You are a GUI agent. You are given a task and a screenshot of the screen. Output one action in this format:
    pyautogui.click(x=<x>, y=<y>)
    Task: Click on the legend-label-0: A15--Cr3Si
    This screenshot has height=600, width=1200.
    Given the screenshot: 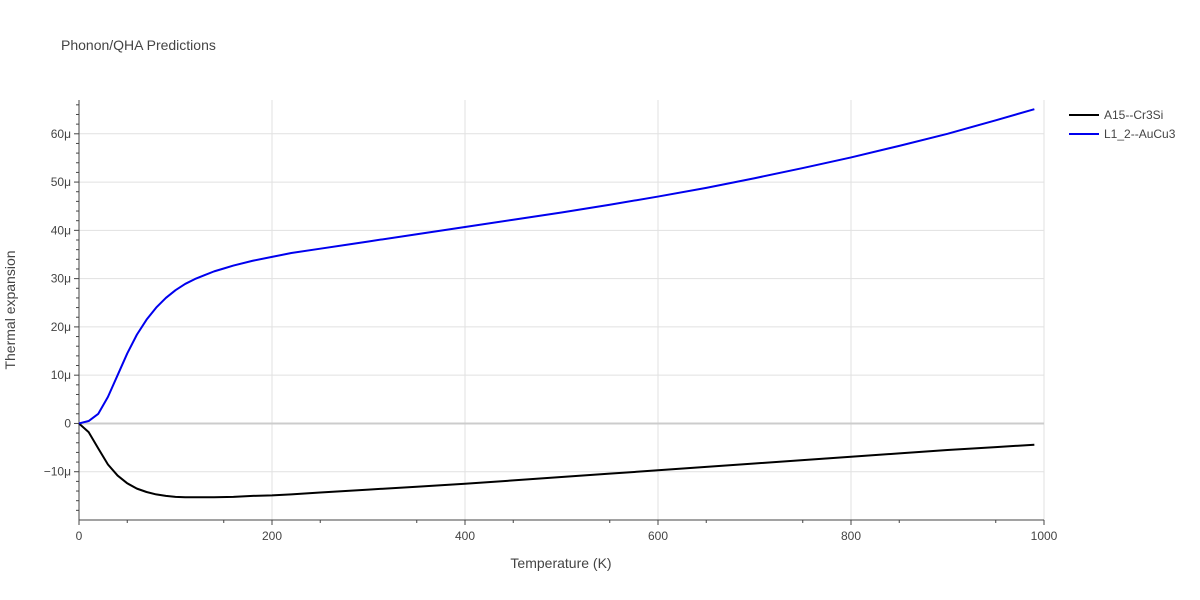 What is the action you would take?
    pyautogui.click(x=1133, y=115)
    